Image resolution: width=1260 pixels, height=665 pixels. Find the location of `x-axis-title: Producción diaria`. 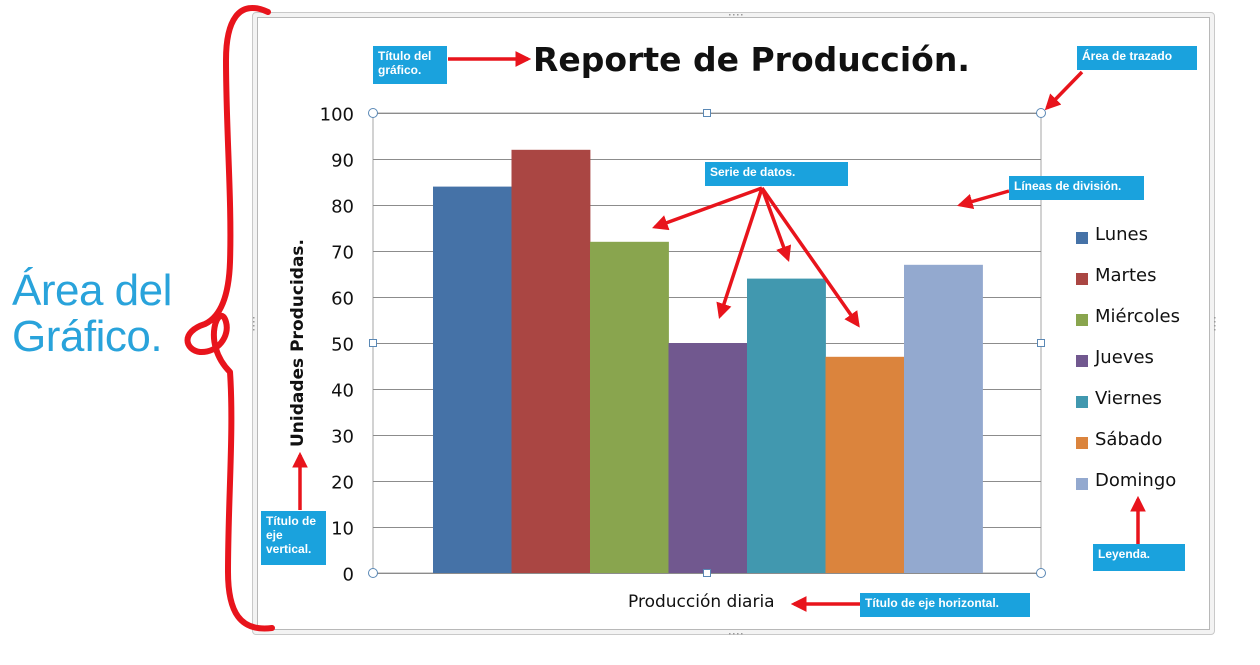

x-axis-title: Producción diaria is located at coordinates (701, 602).